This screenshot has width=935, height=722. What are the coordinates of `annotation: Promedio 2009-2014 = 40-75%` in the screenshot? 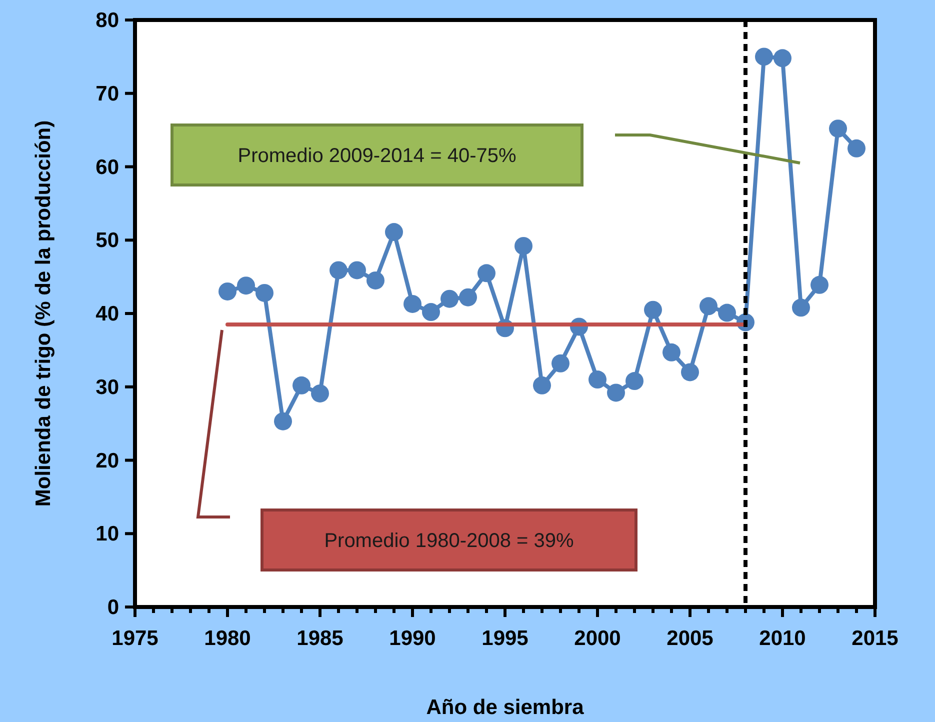 It's located at (377, 156).